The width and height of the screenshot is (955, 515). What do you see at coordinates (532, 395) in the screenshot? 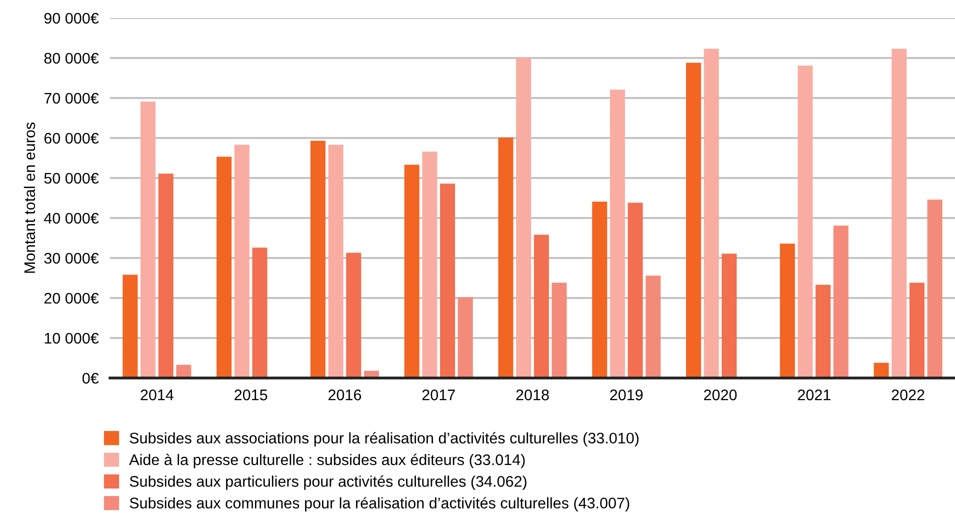
I see `x-tick-label: 2018` at bounding box center [532, 395].